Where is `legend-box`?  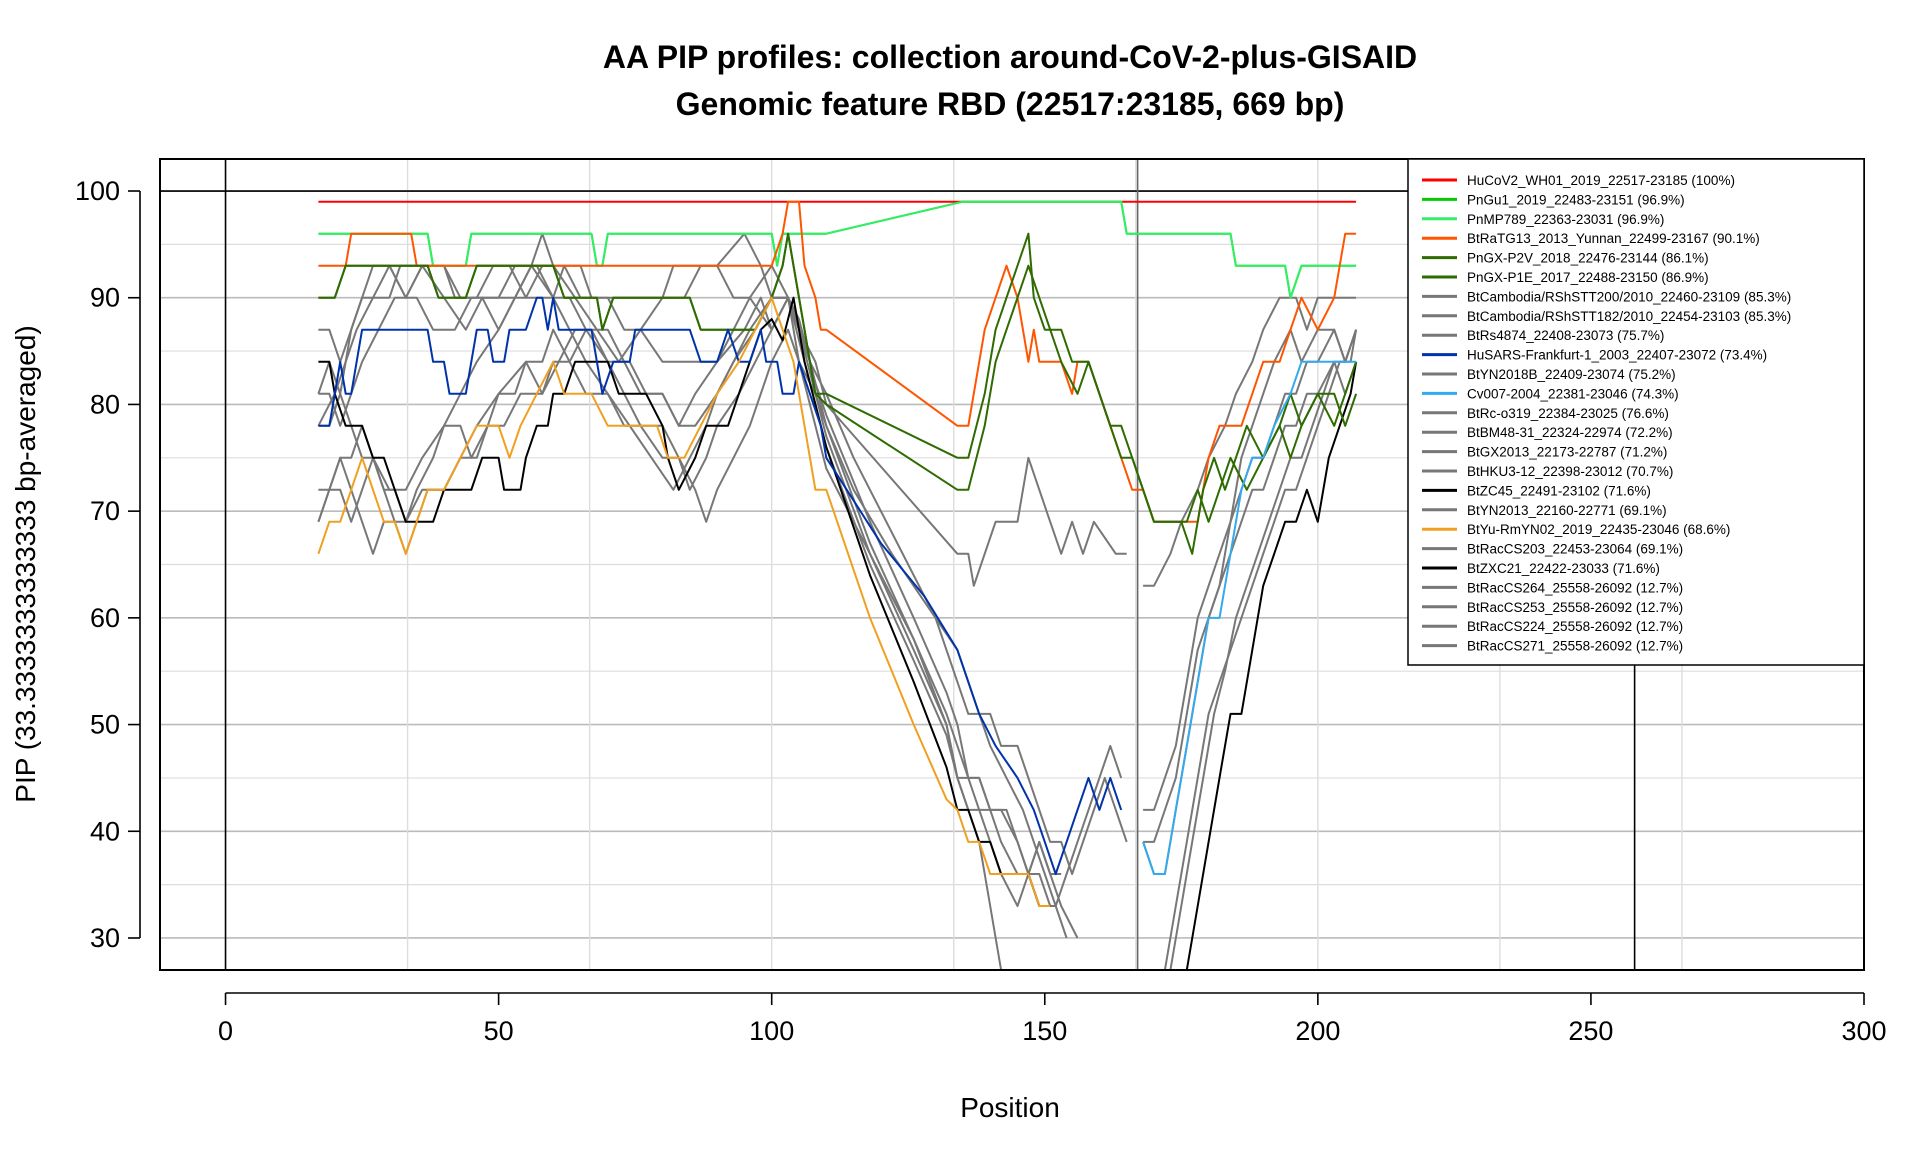 legend-box is located at coordinates (1636, 412).